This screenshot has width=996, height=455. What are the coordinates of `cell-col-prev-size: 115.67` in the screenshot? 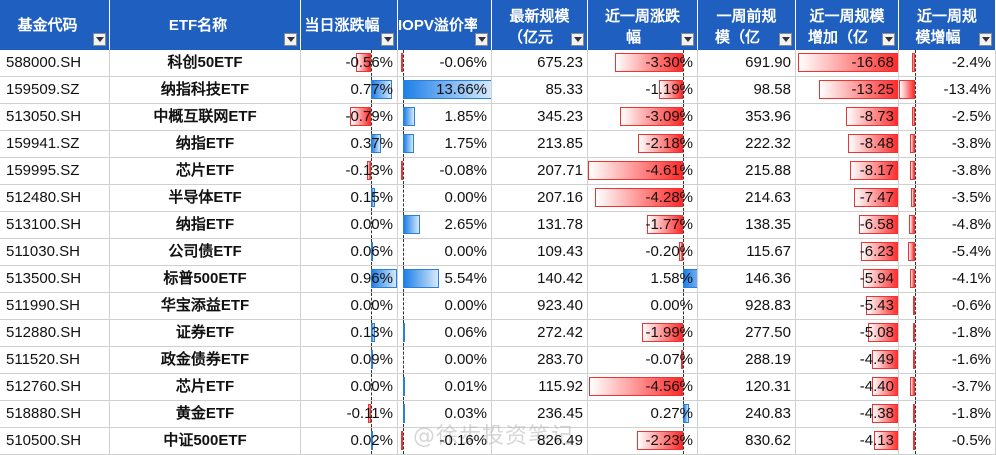 It's located at (747, 252).